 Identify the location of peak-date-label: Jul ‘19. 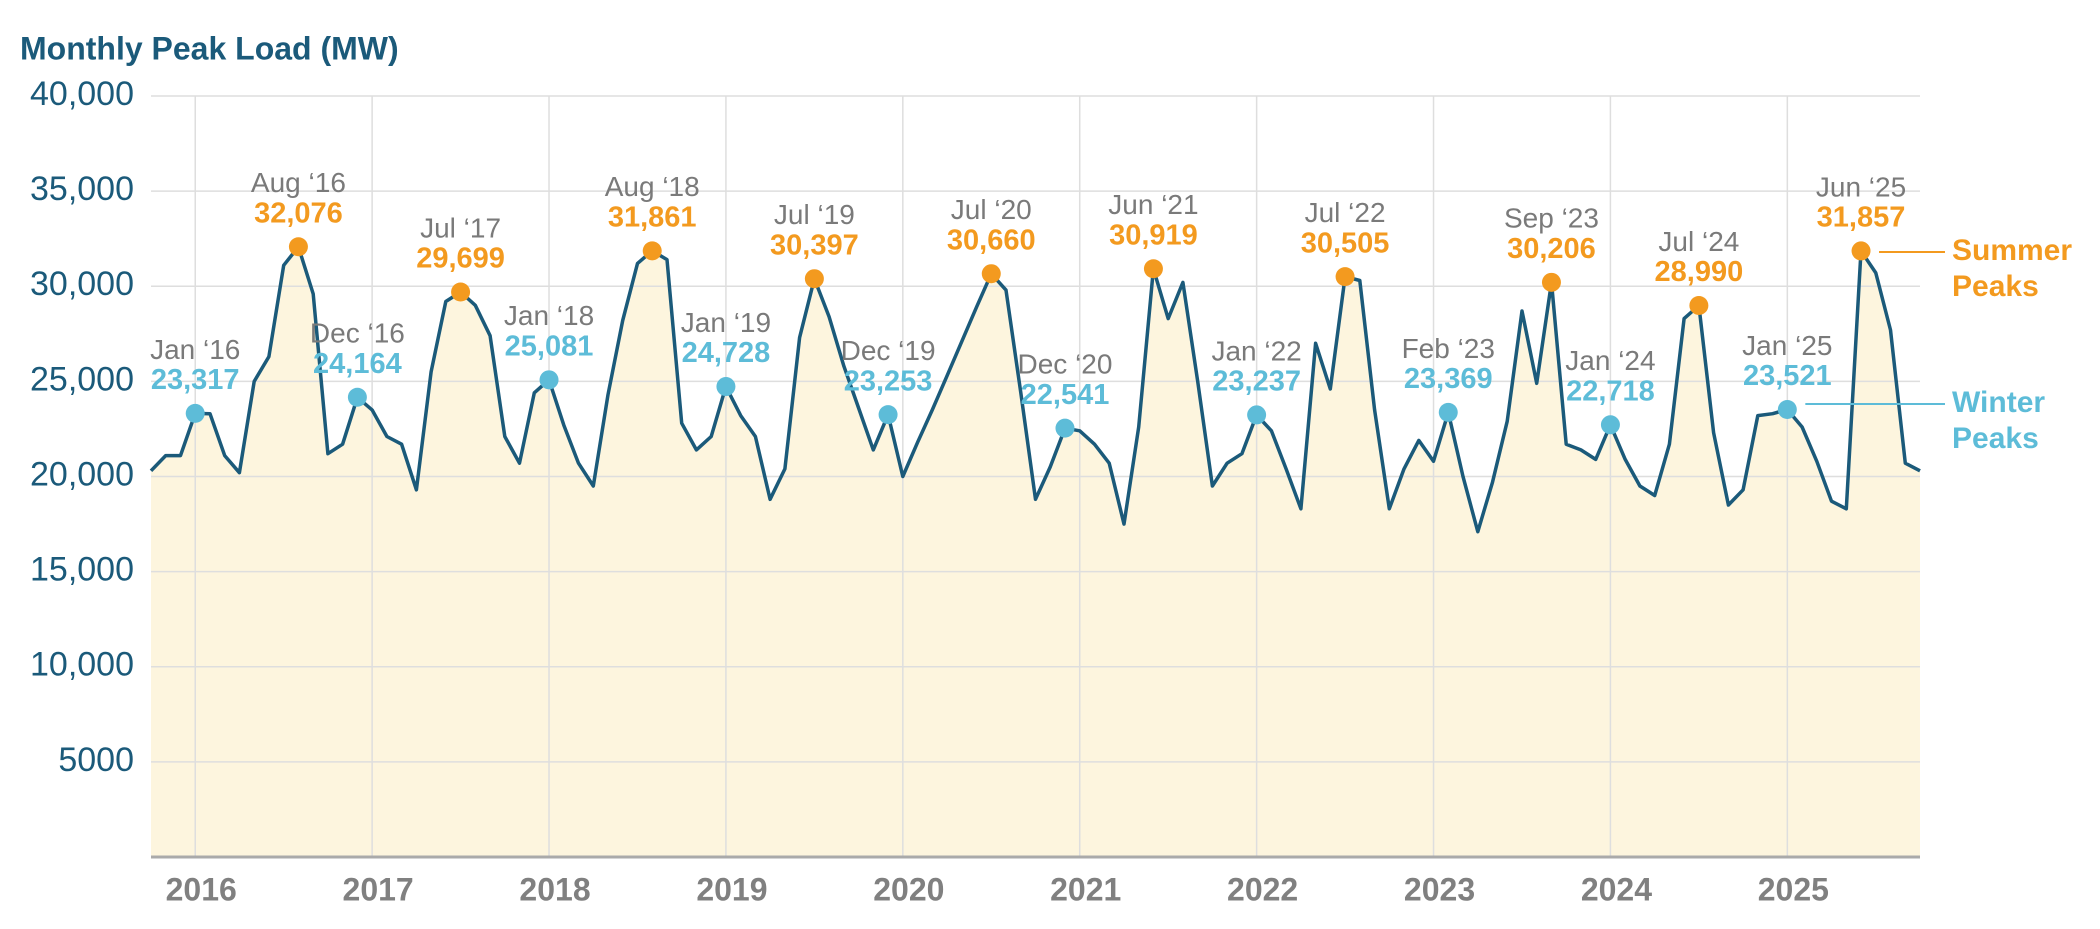
(814, 214).